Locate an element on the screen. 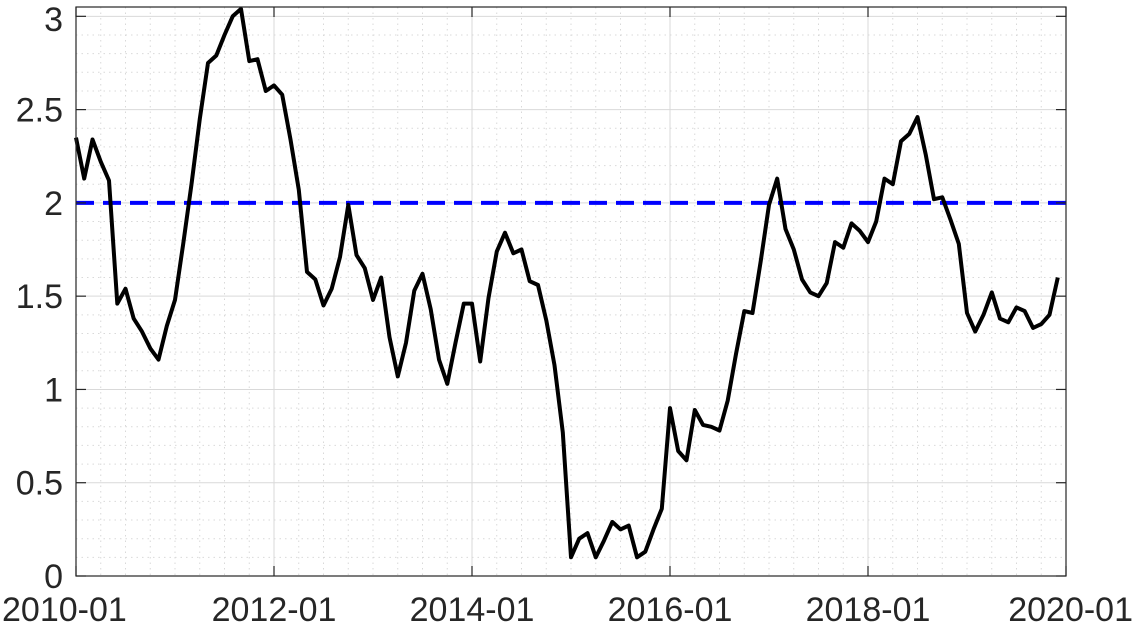 The image size is (1135, 627). y-axis-tick-labels: 0 0.5 1 1.5 2 2.5 3 is located at coordinates (39, 298).